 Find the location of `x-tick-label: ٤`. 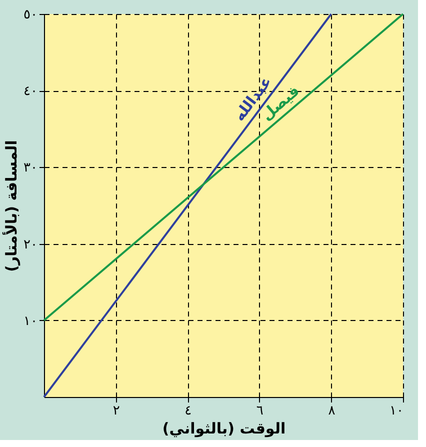

x-tick-label: ٤ is located at coordinates (188, 411).